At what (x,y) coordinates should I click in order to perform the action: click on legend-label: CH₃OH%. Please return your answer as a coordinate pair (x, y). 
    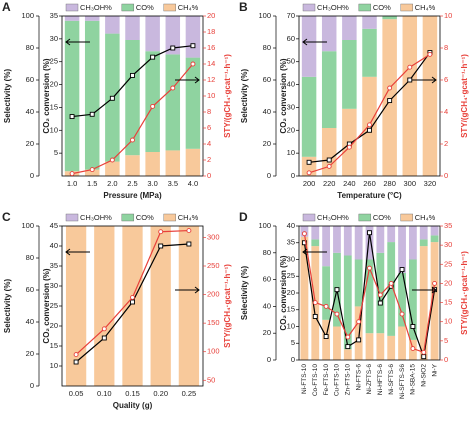
    Looking at the image, I should click on (333, 217).